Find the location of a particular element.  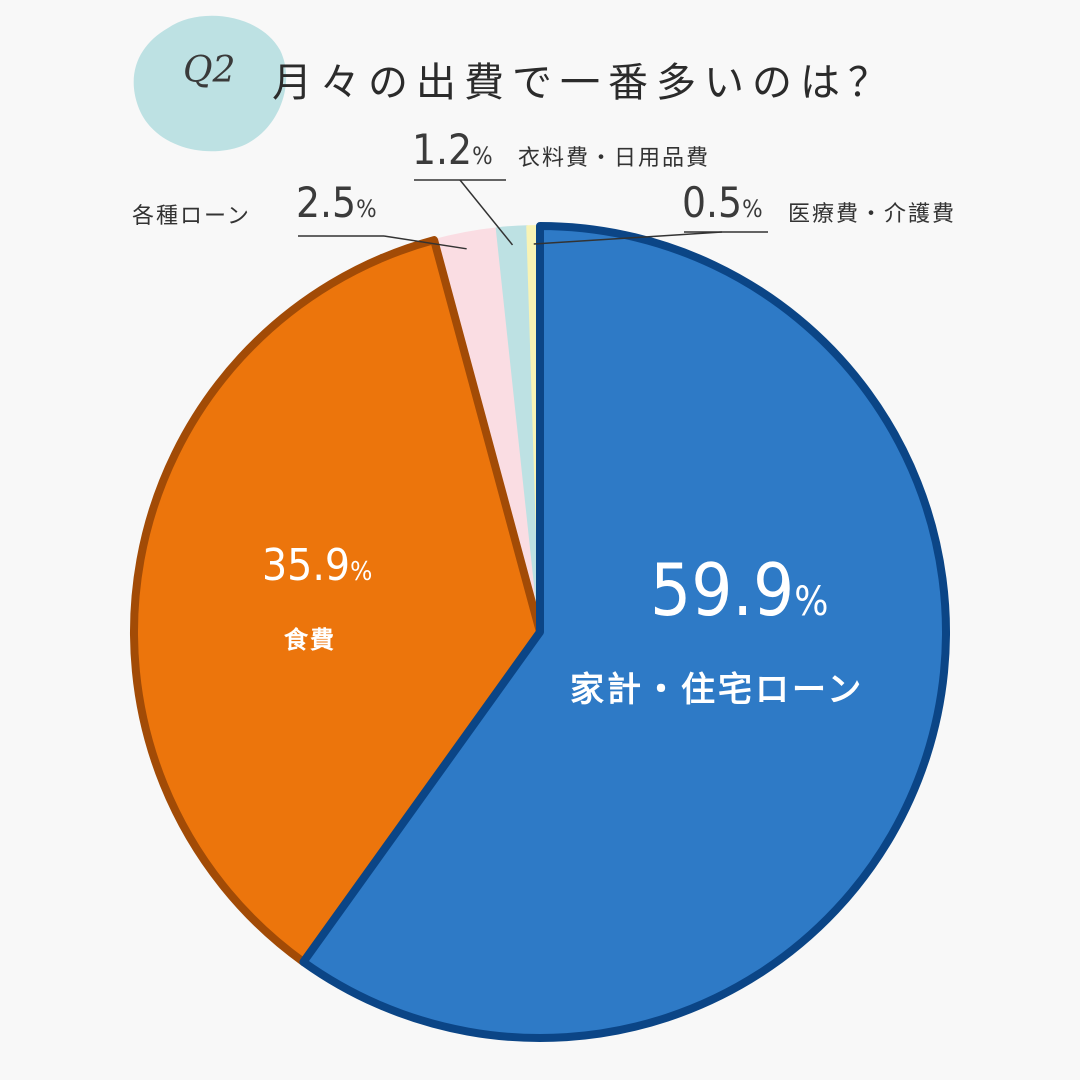

label-clothing: 衣料費・日用品費 is located at coordinates (614, 158).